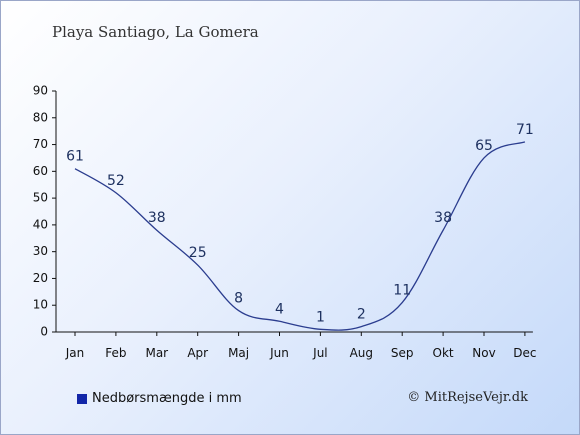 The image size is (580, 435). Describe the element at coordinates (197, 353) in the screenshot. I see `x-tick-label: Apr` at that location.